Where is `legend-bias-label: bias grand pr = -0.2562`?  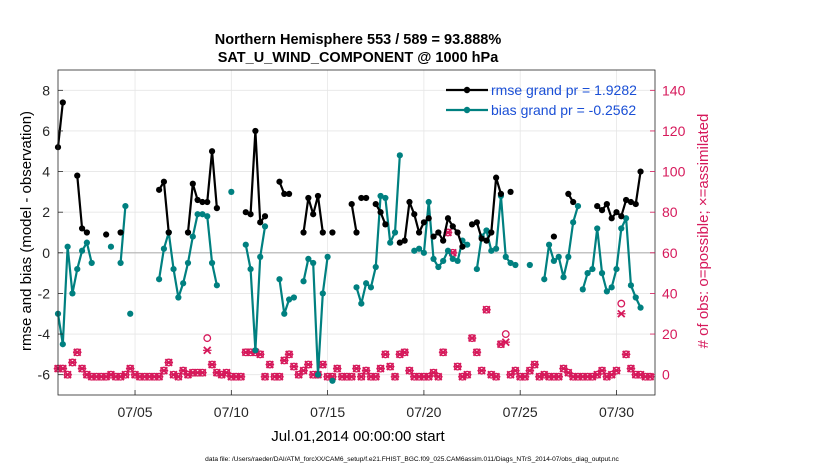
legend-bias-label: bias grand pr = -0.2562 is located at coordinates (563, 110).